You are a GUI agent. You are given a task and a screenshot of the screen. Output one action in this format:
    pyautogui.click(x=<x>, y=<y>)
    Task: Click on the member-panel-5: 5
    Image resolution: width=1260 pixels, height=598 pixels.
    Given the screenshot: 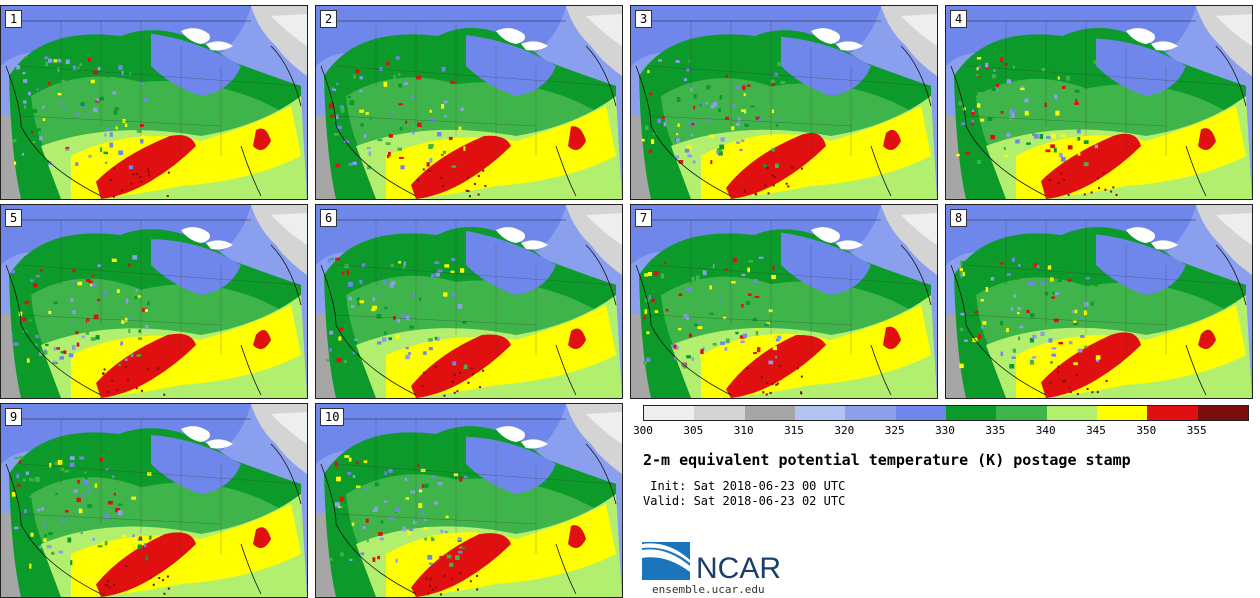 What is the action you would take?
    pyautogui.click(x=154, y=301)
    